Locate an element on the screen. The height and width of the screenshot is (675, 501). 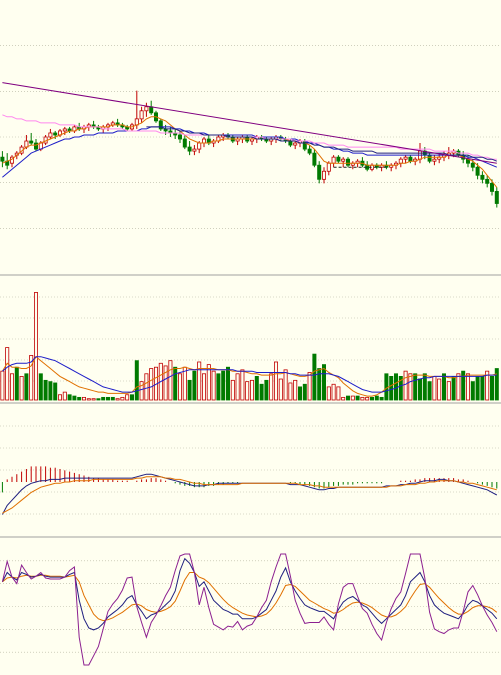
kdj-k-line is located at coordinates (249, 594).